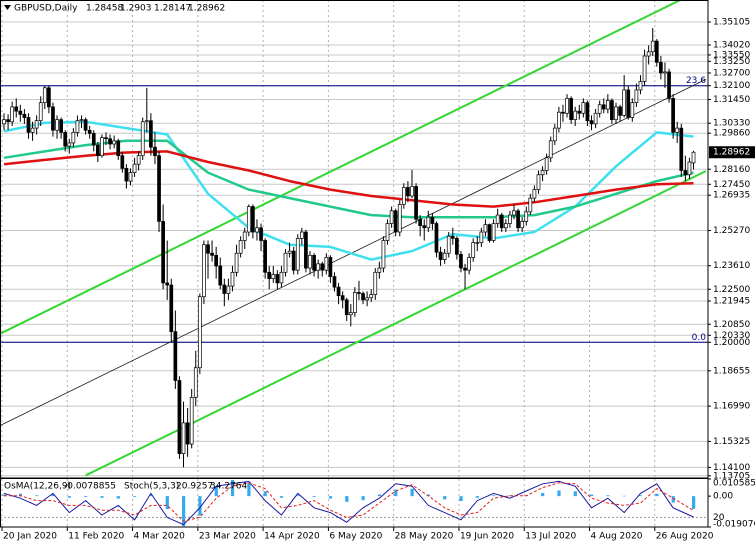  I want to click on price-box, so click(732, 152).